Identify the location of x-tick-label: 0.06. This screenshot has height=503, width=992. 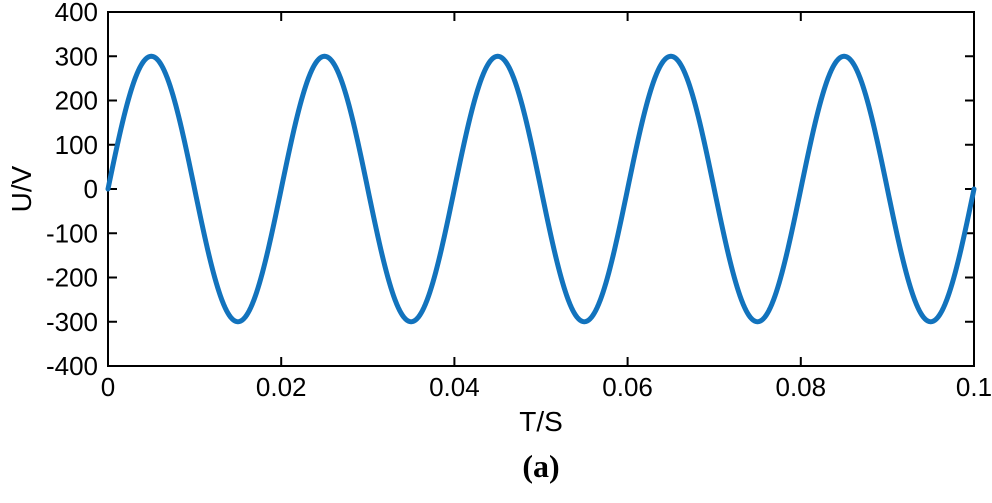
(627, 387).